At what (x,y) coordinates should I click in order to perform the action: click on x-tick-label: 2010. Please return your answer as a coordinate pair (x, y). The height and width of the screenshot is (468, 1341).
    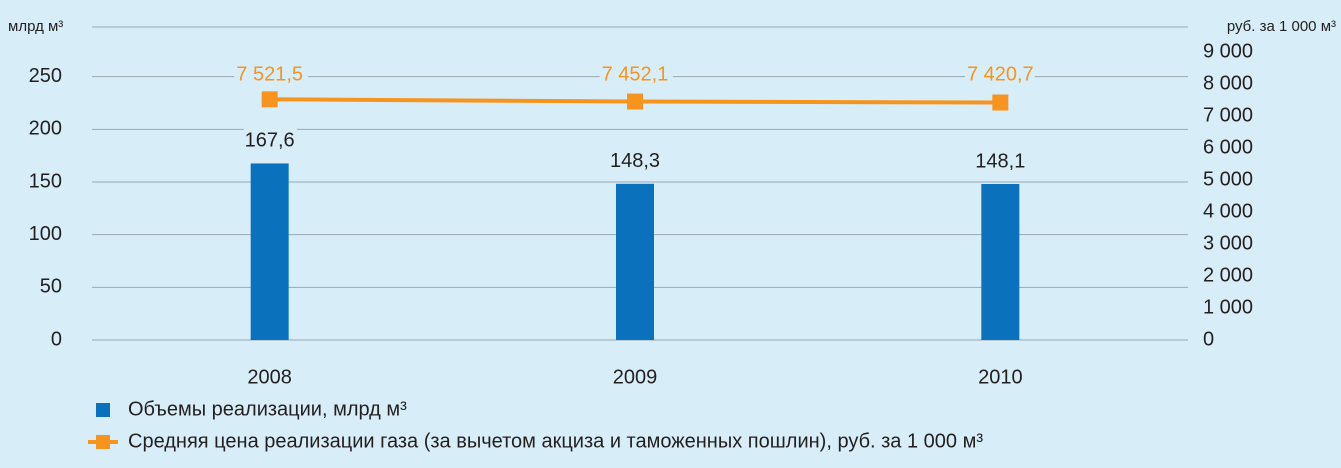
    Looking at the image, I should click on (1000, 377).